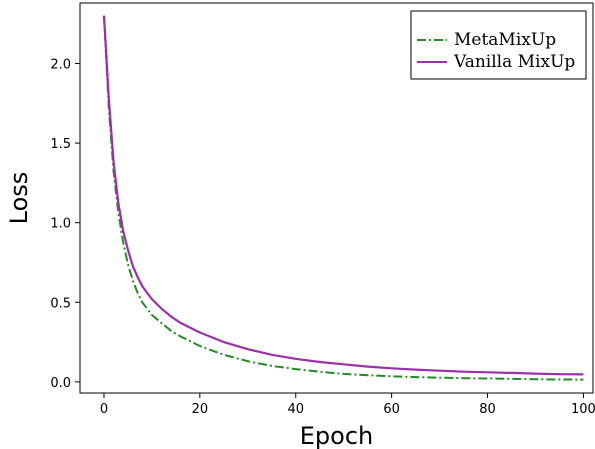 Image resolution: width=595 pixels, height=449 pixels. I want to click on legend-label-metamixup: MetaMixUp, so click(505, 40).